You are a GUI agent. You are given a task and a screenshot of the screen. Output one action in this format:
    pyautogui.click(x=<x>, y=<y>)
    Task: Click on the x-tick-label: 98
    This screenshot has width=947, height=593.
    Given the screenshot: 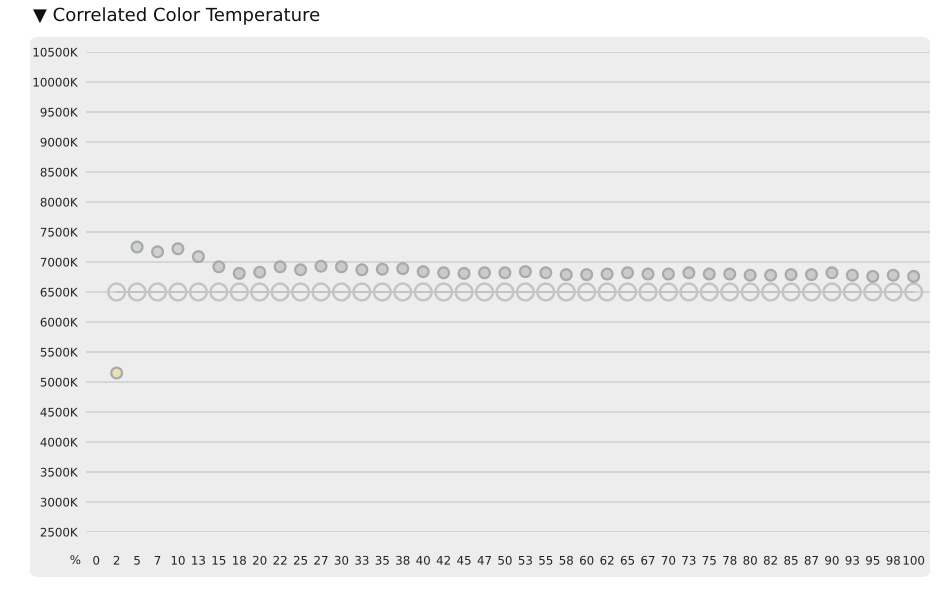 What is the action you would take?
    pyautogui.click(x=893, y=560)
    